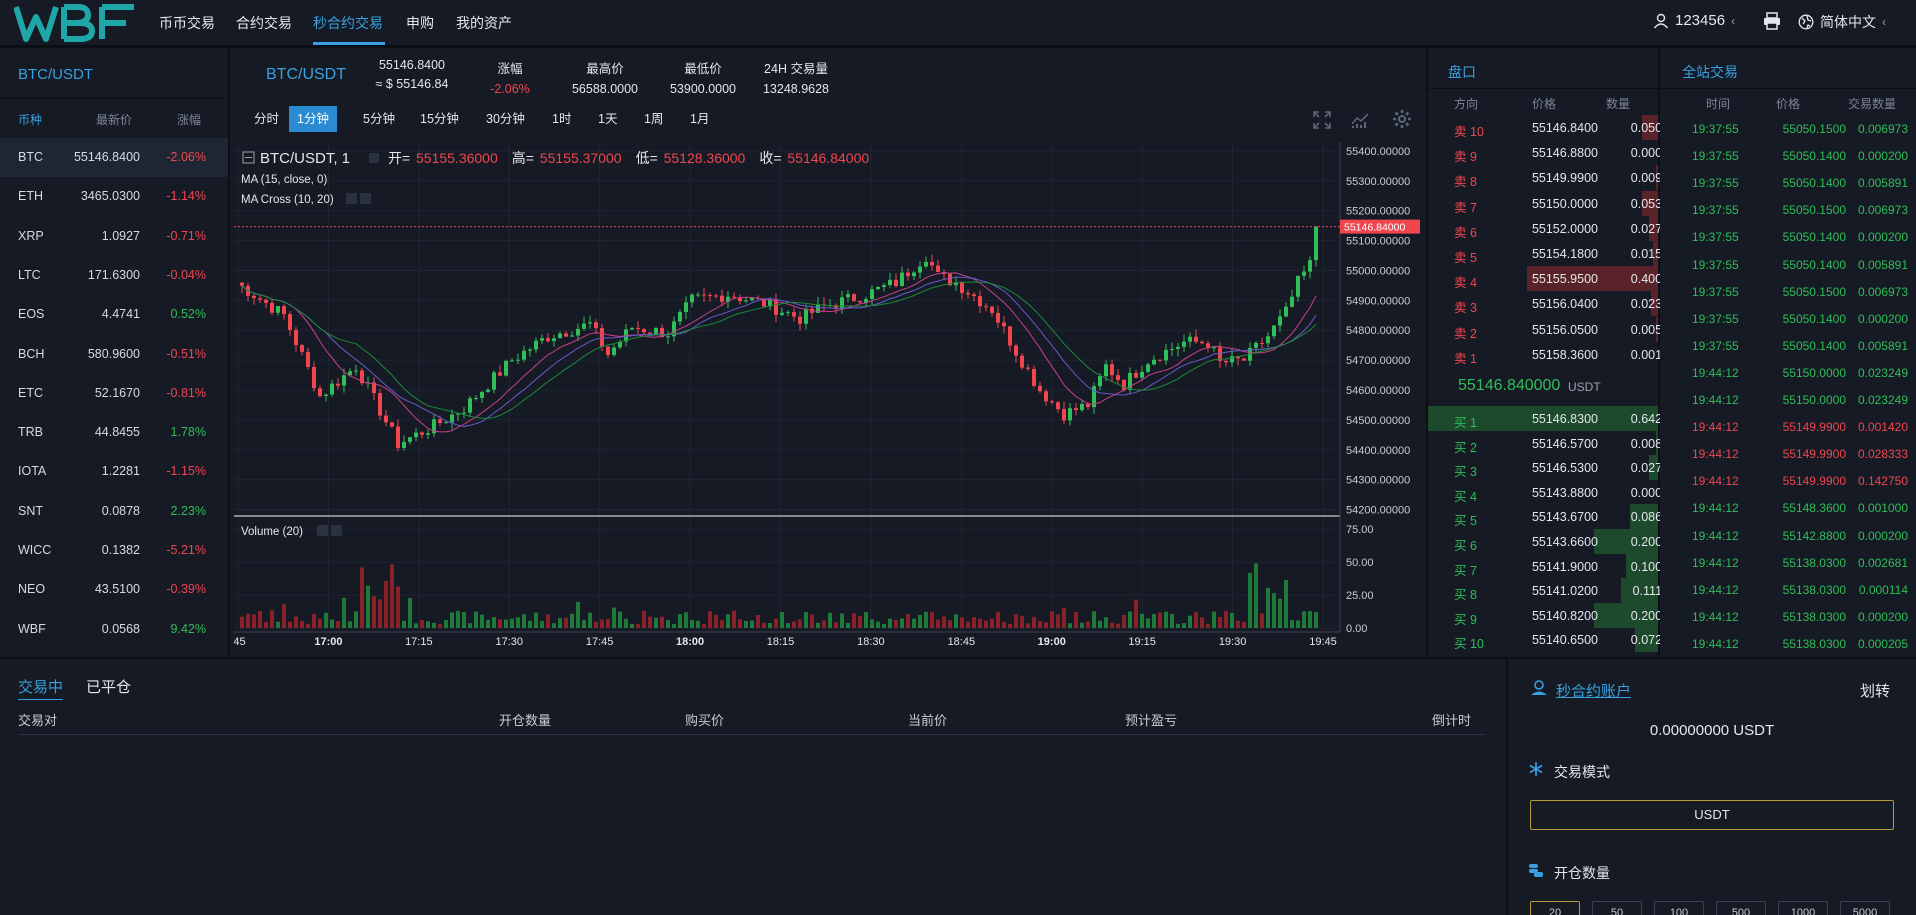 This screenshot has height=915, width=1916. Describe the element at coordinates (109, 687) in the screenshot. I see `tab-closed-positions: 已平仓` at that location.